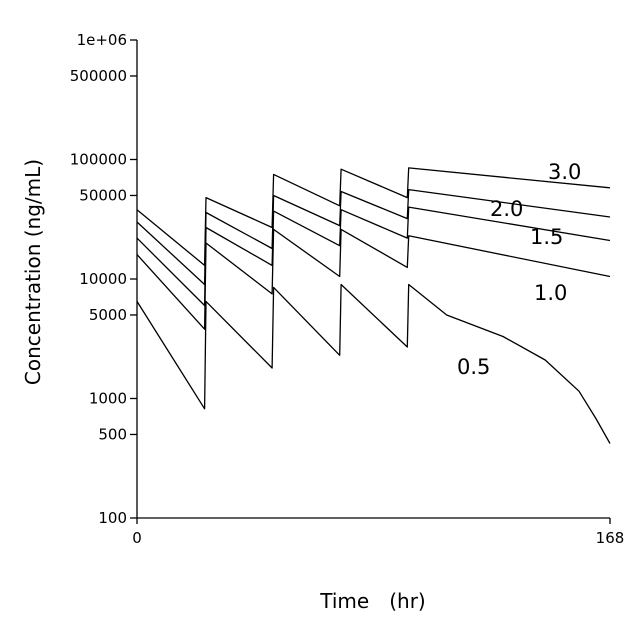  I want to click on y-axis-title: Concentration (ng/mL), so click(33, 272).